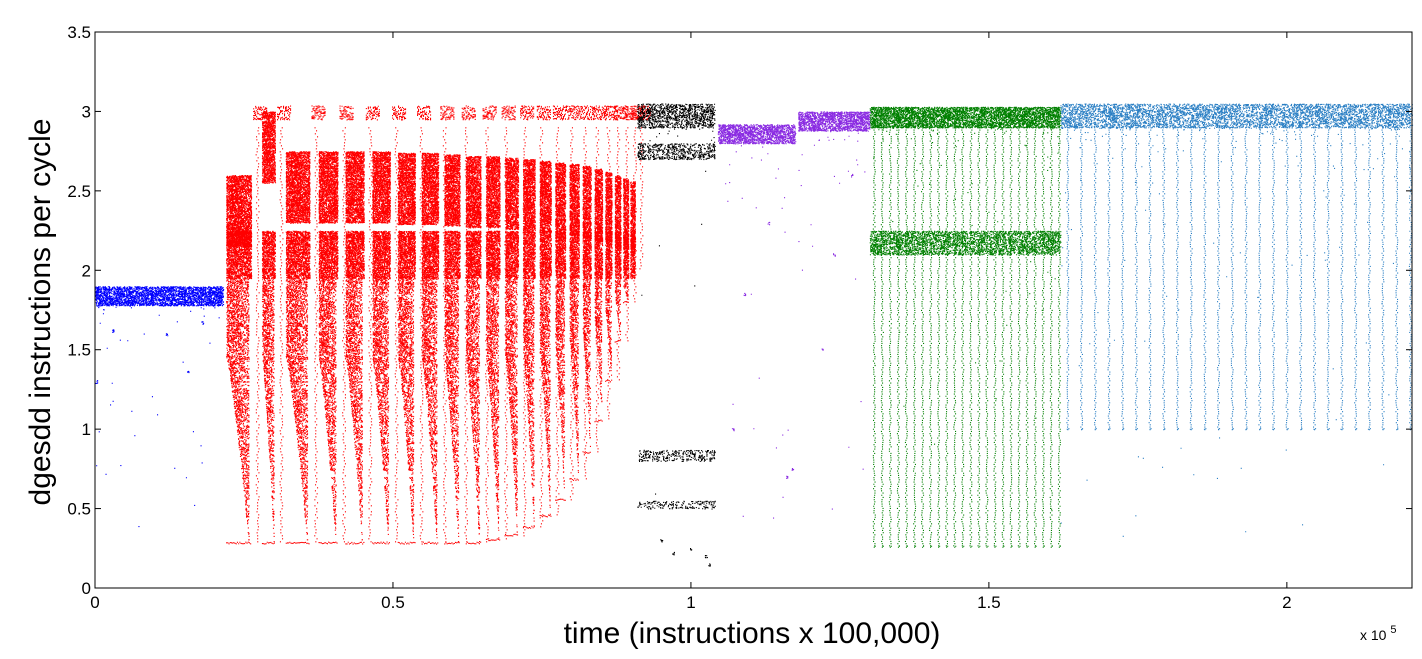 The width and height of the screenshot is (1422, 659). Describe the element at coordinates (79, 509) in the screenshot. I see `y-tick-label: 0.5` at that location.